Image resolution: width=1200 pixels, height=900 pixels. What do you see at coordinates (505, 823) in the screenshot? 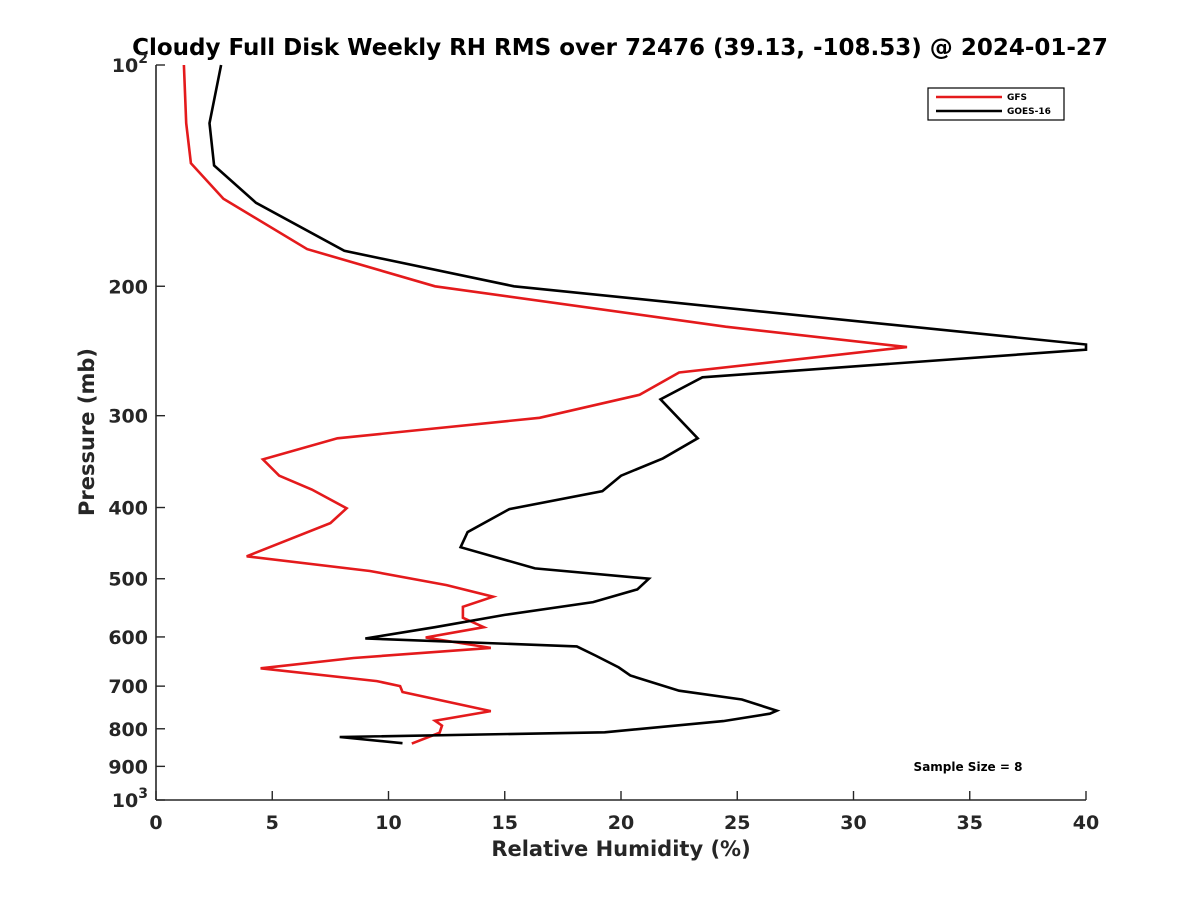
I see `x-tick-label: 15` at bounding box center [505, 823].